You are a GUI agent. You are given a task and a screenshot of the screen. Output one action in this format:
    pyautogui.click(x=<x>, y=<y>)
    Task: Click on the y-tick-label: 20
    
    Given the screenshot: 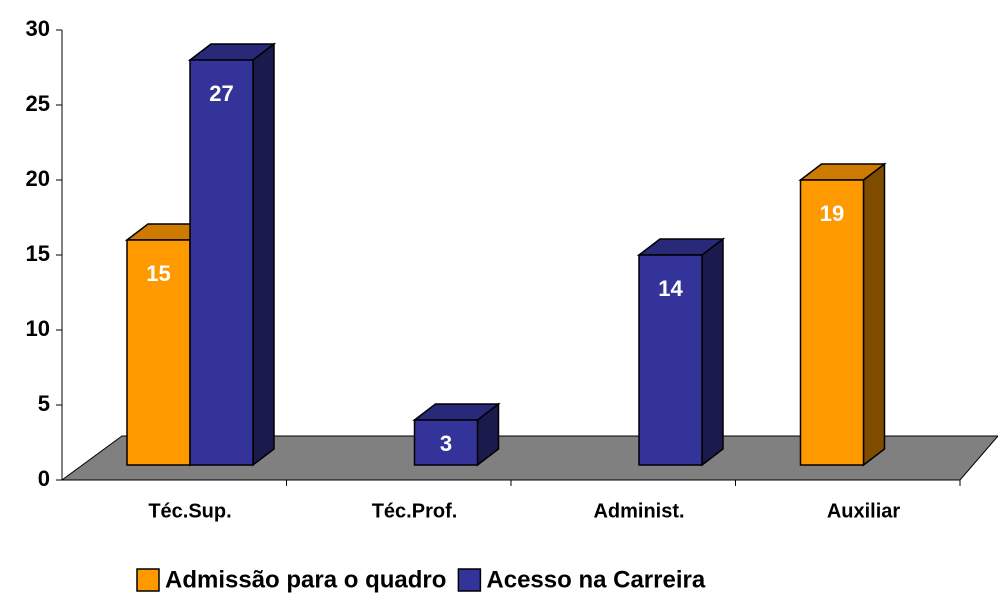 What is the action you would take?
    pyautogui.click(x=38, y=178)
    